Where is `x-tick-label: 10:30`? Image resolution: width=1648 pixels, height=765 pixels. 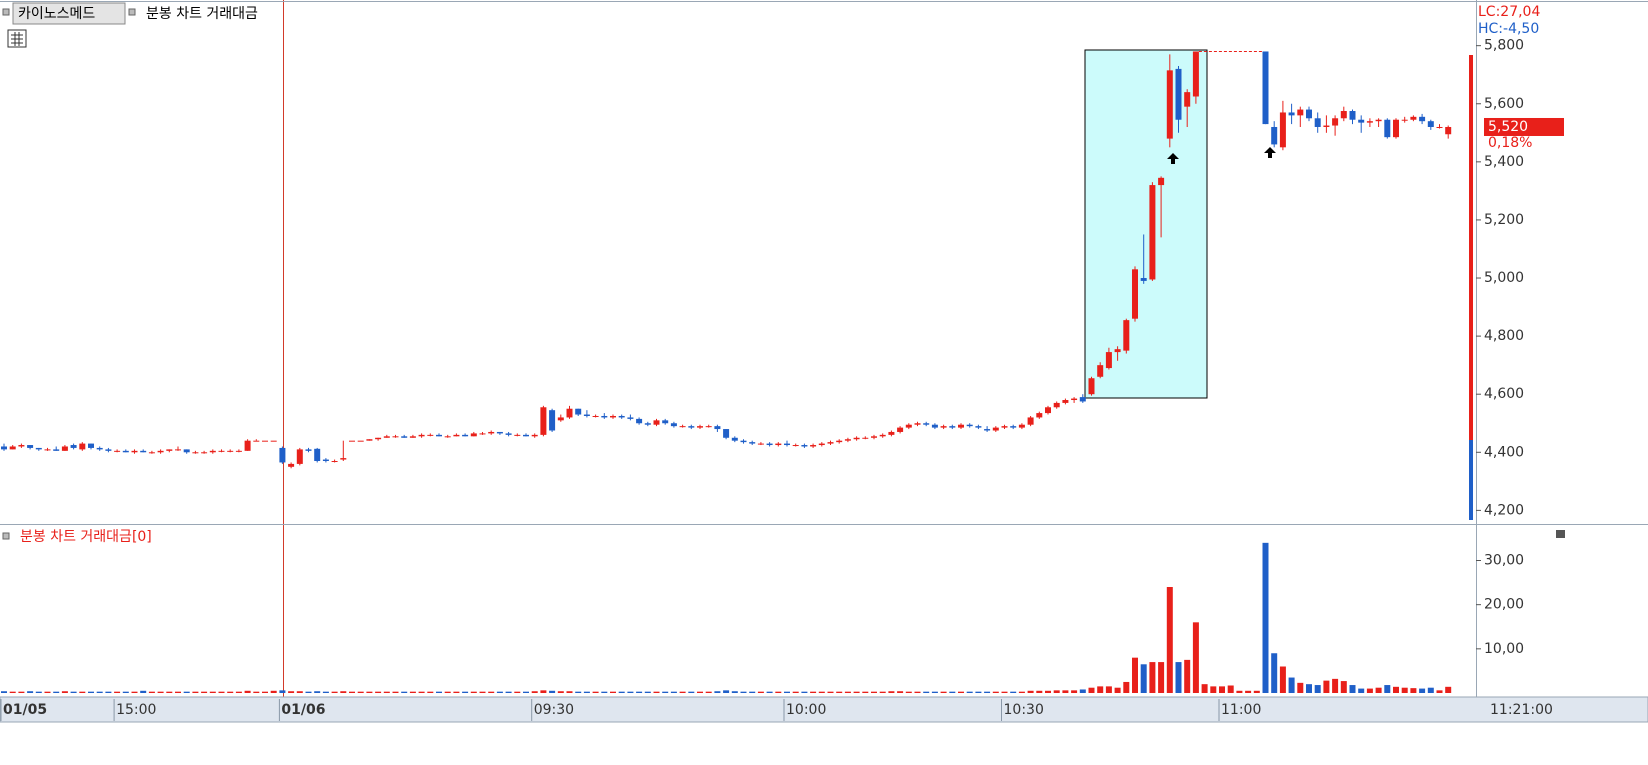
x-tick-label: 10:30 is located at coordinates (1024, 710).